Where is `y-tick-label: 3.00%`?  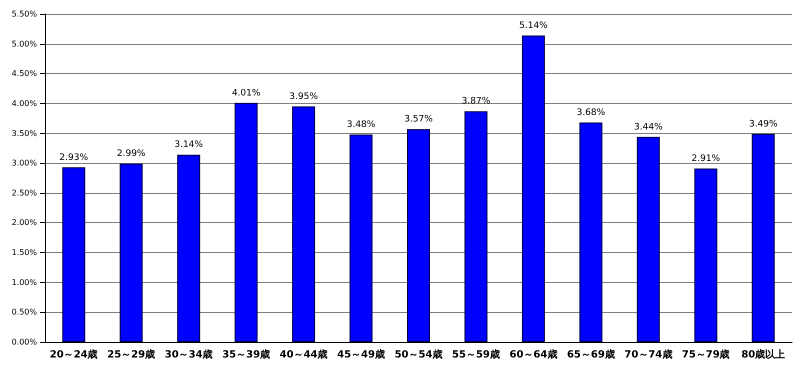 y-tick-label: 3.00% is located at coordinates (25, 163).